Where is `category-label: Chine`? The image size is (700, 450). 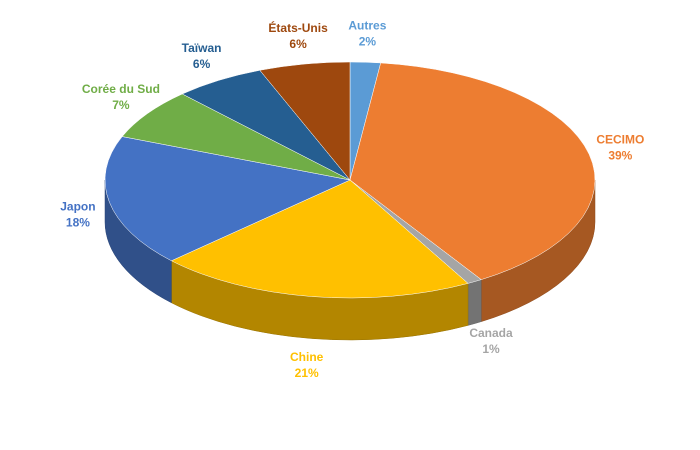 category-label: Chine is located at coordinates (307, 357).